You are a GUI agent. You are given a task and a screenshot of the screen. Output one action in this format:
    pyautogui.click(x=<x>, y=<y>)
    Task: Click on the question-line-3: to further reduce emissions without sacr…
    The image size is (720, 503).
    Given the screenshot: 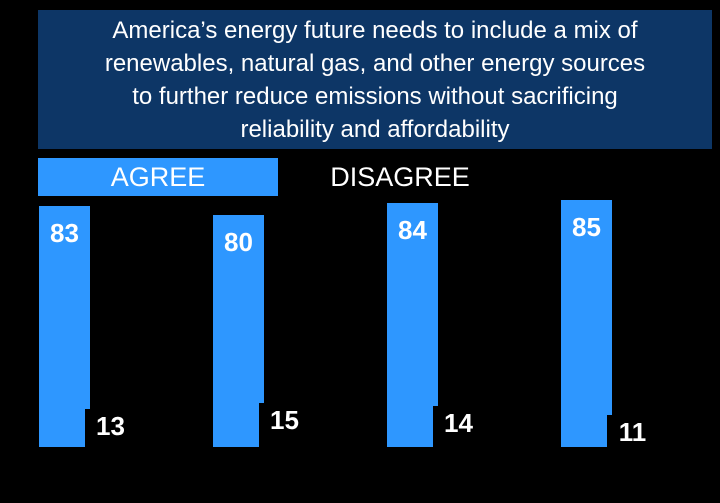 What is the action you would take?
    pyautogui.click(x=375, y=96)
    